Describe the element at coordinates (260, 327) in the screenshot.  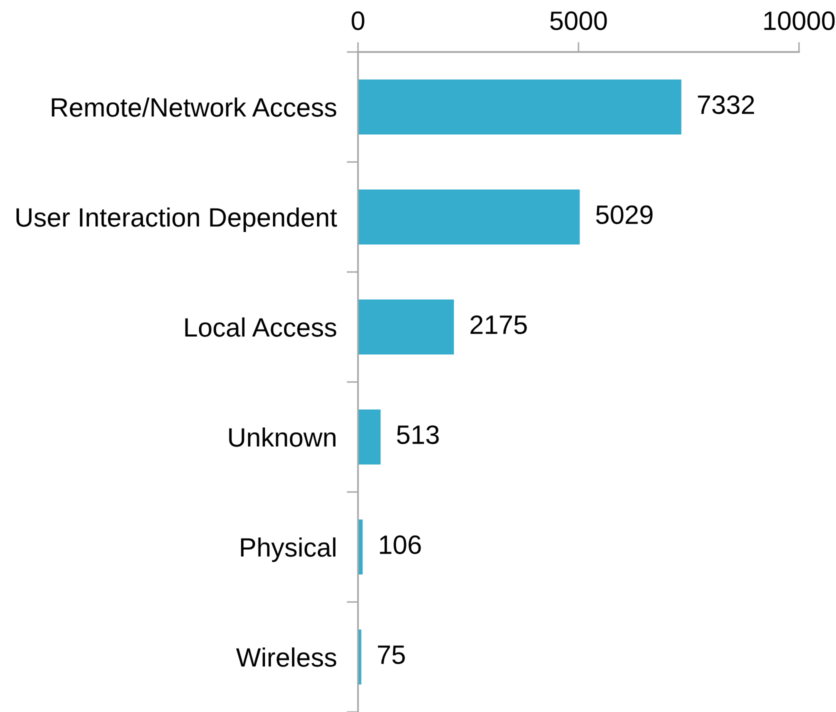
I see `y-tick-label: Local Access` at that location.